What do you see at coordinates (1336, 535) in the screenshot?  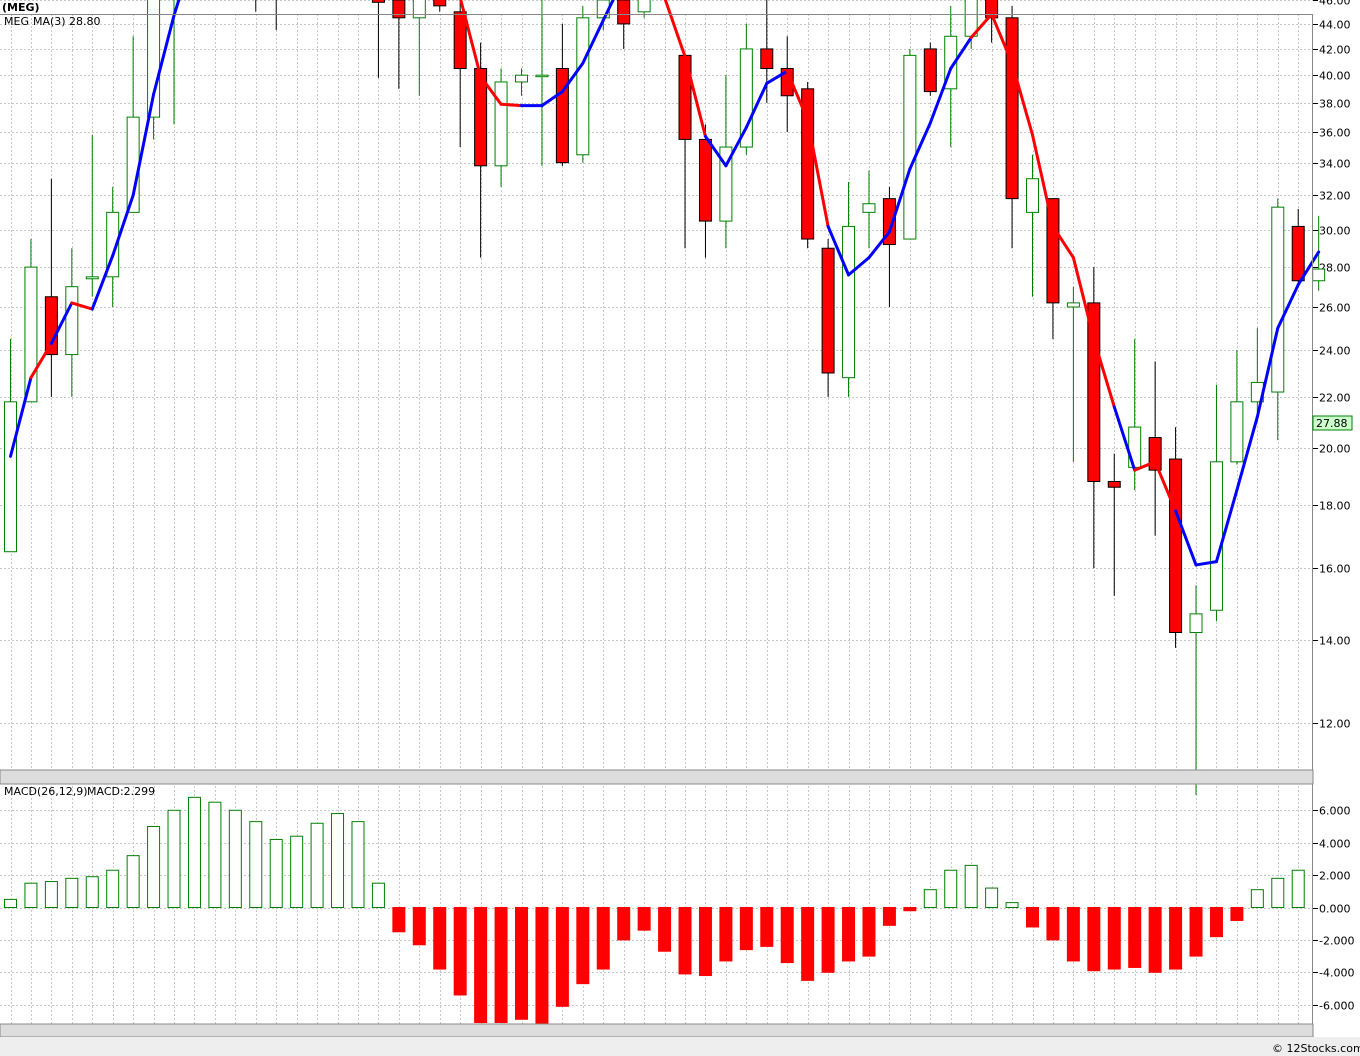 I see `right-axis-bg` at bounding box center [1336, 535].